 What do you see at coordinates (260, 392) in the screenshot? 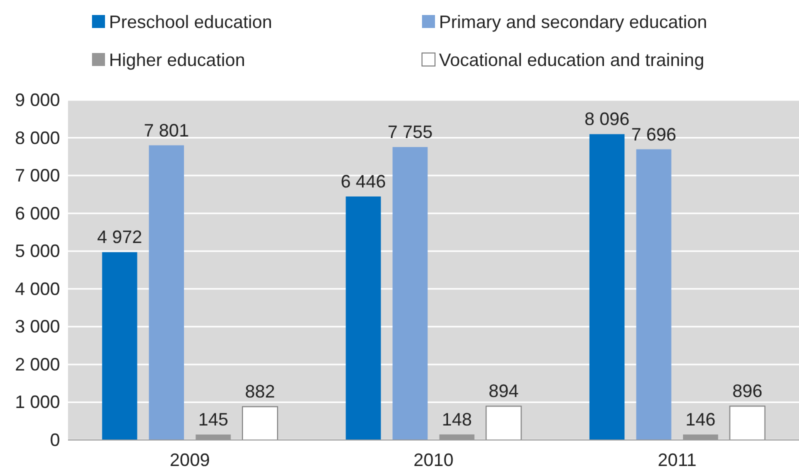
I see `data-label: 882` at bounding box center [260, 392].